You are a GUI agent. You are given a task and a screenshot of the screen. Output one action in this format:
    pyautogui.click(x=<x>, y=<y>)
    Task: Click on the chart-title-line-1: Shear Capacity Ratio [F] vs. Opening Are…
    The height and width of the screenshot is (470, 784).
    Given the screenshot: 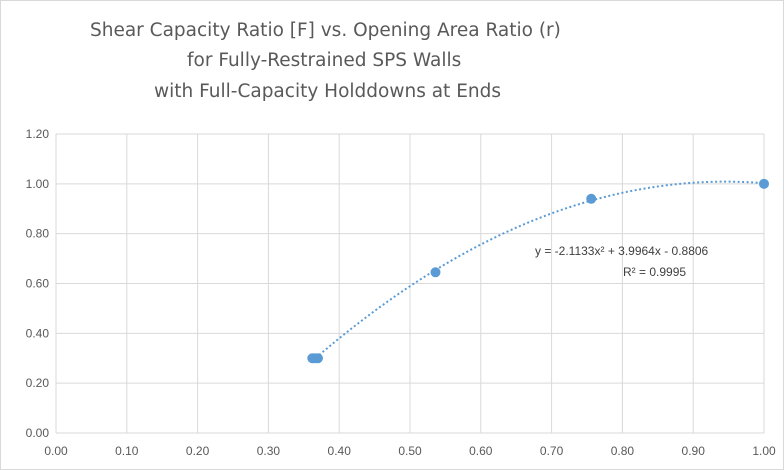 What is the action you would take?
    pyautogui.click(x=325, y=30)
    